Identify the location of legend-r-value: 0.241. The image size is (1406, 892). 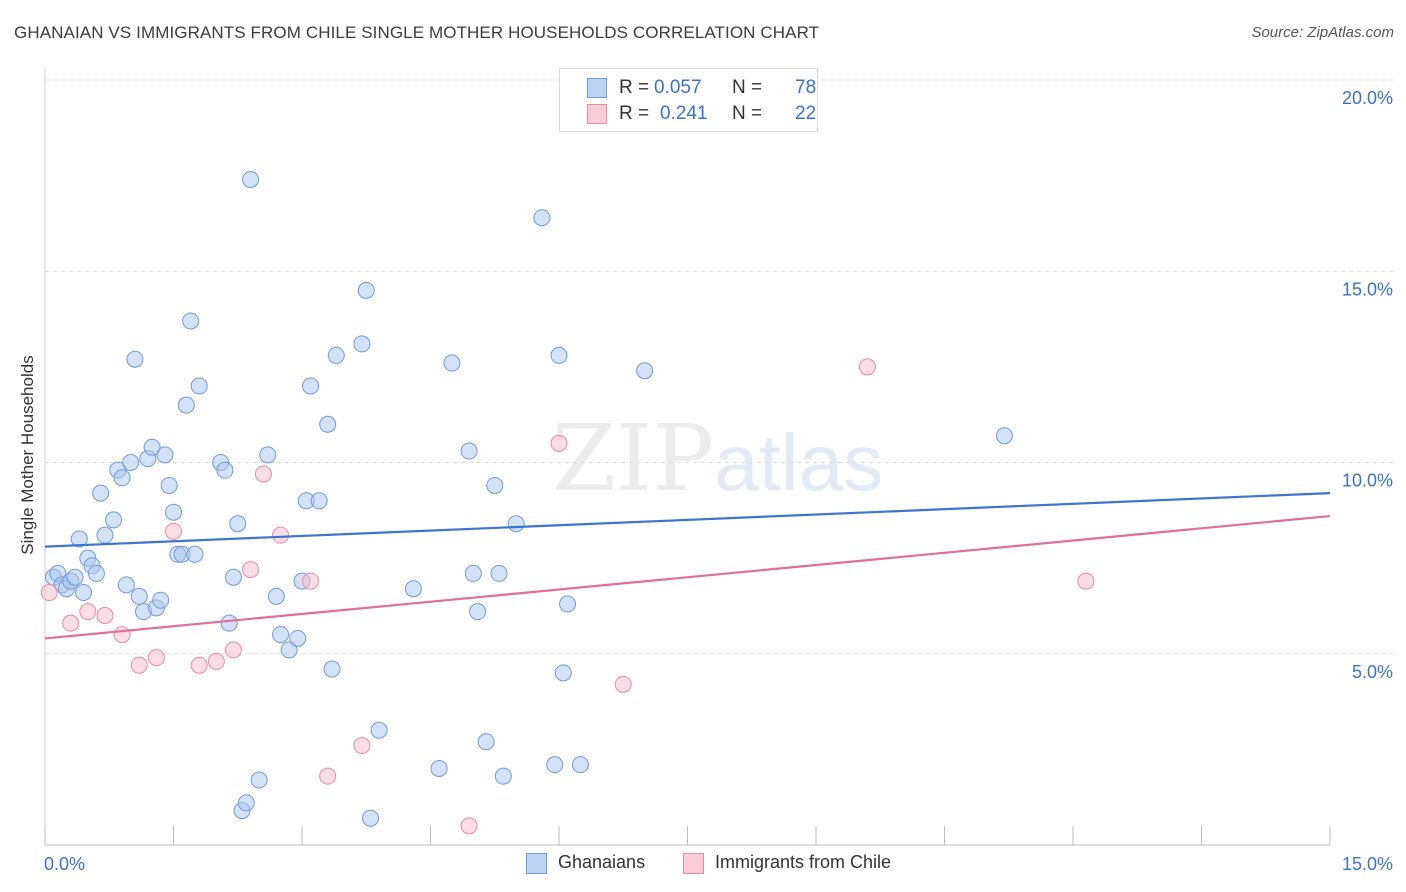
(684, 113).